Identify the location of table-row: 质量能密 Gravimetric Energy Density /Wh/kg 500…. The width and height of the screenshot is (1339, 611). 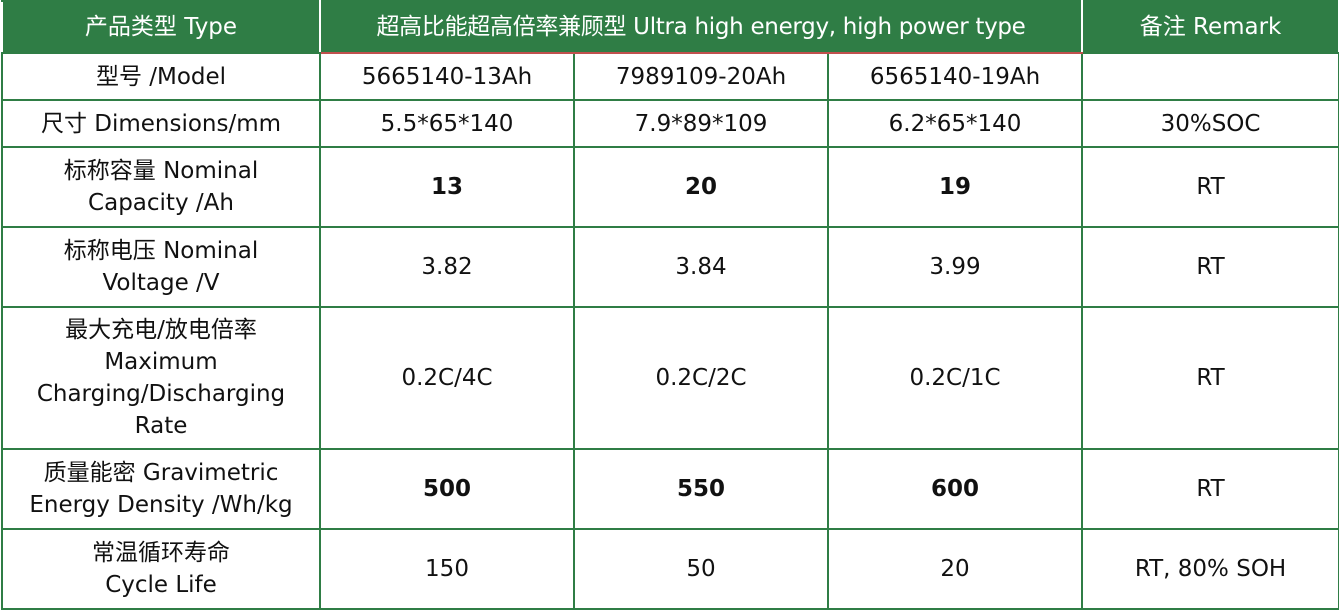
(670, 489).